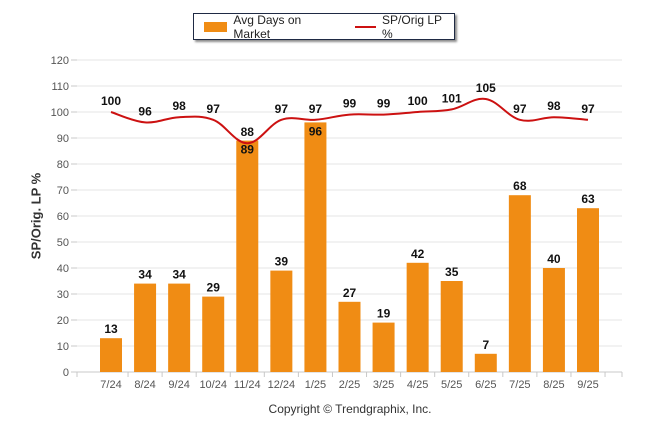 The height and width of the screenshot is (434, 646). Describe the element at coordinates (418, 254) in the screenshot. I see `bar-data-label: 42` at that location.